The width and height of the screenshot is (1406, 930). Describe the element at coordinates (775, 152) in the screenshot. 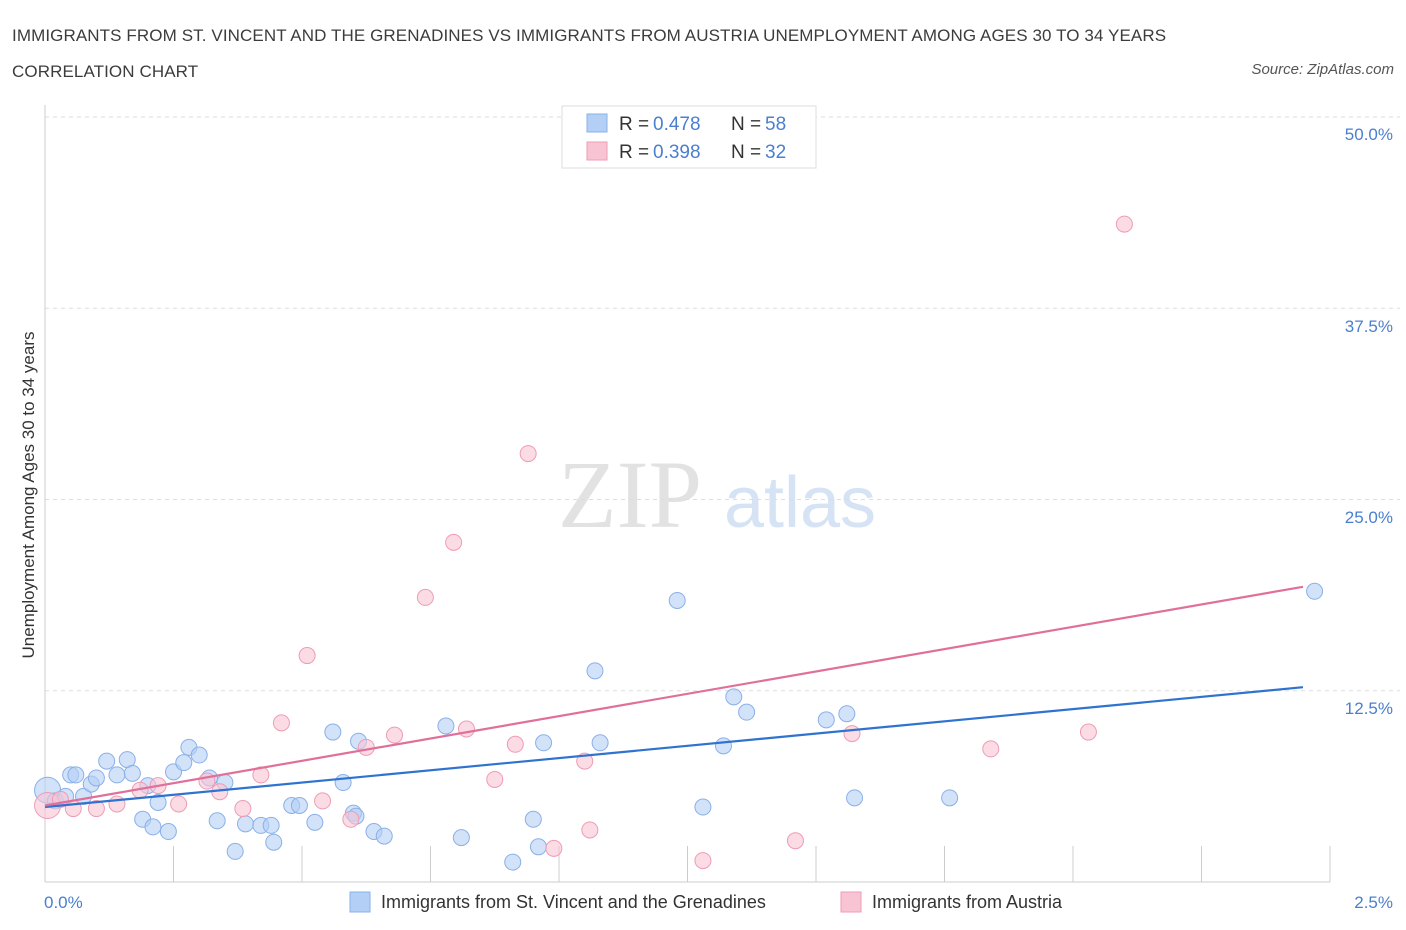

I see `legend-n-value-pink: 32` at that location.